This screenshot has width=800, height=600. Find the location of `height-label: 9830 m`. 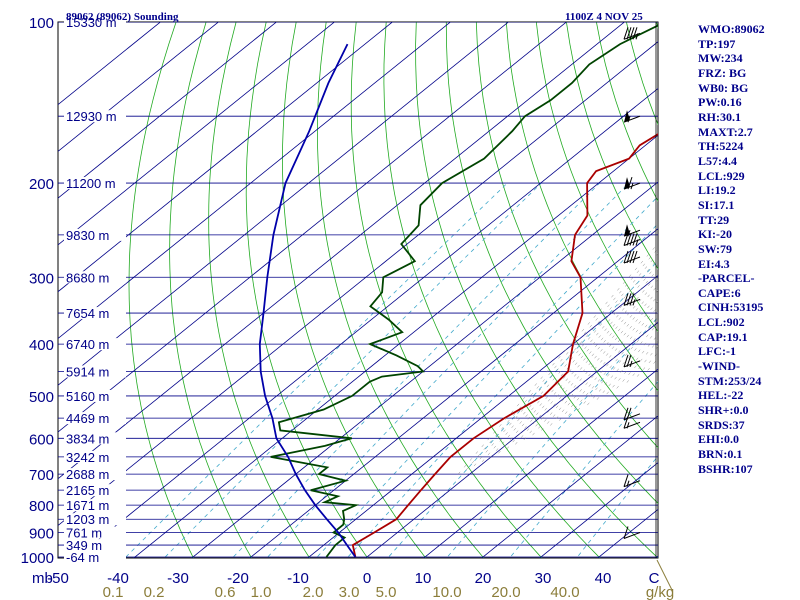

height-label: 9830 m is located at coordinates (87, 235).